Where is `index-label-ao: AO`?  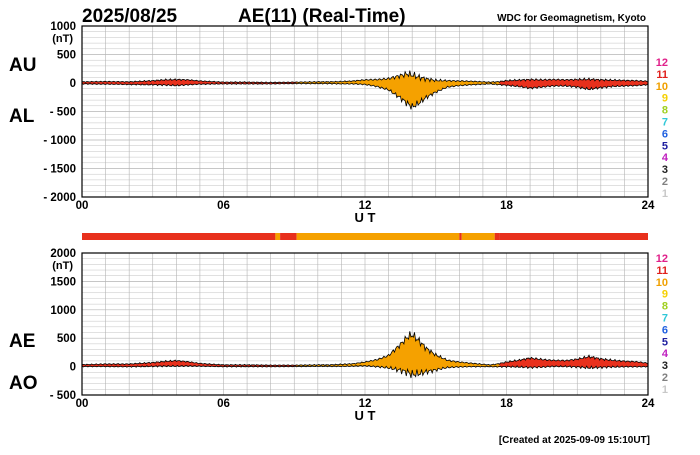
index-label-ao: AO is located at coordinates (23, 383).